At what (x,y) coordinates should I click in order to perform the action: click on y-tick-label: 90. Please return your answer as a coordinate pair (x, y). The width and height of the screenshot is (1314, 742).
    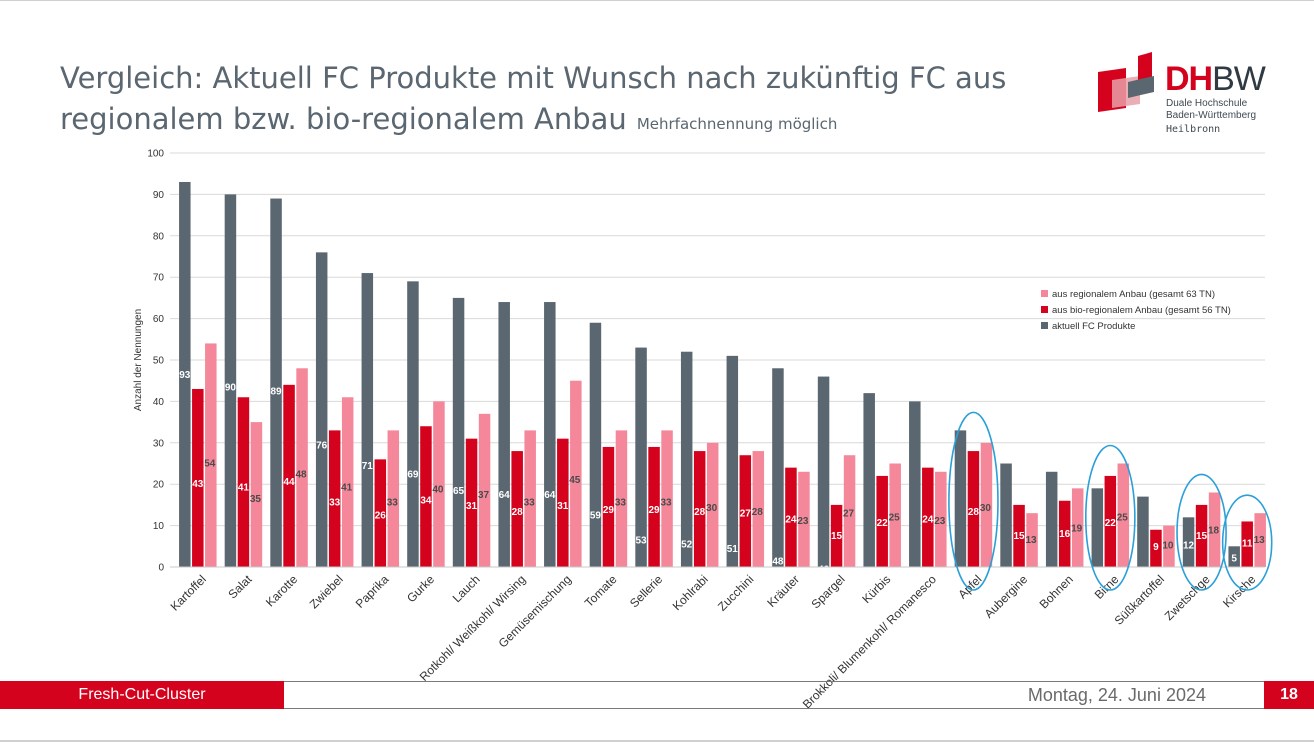
    Looking at the image, I should click on (159, 195).